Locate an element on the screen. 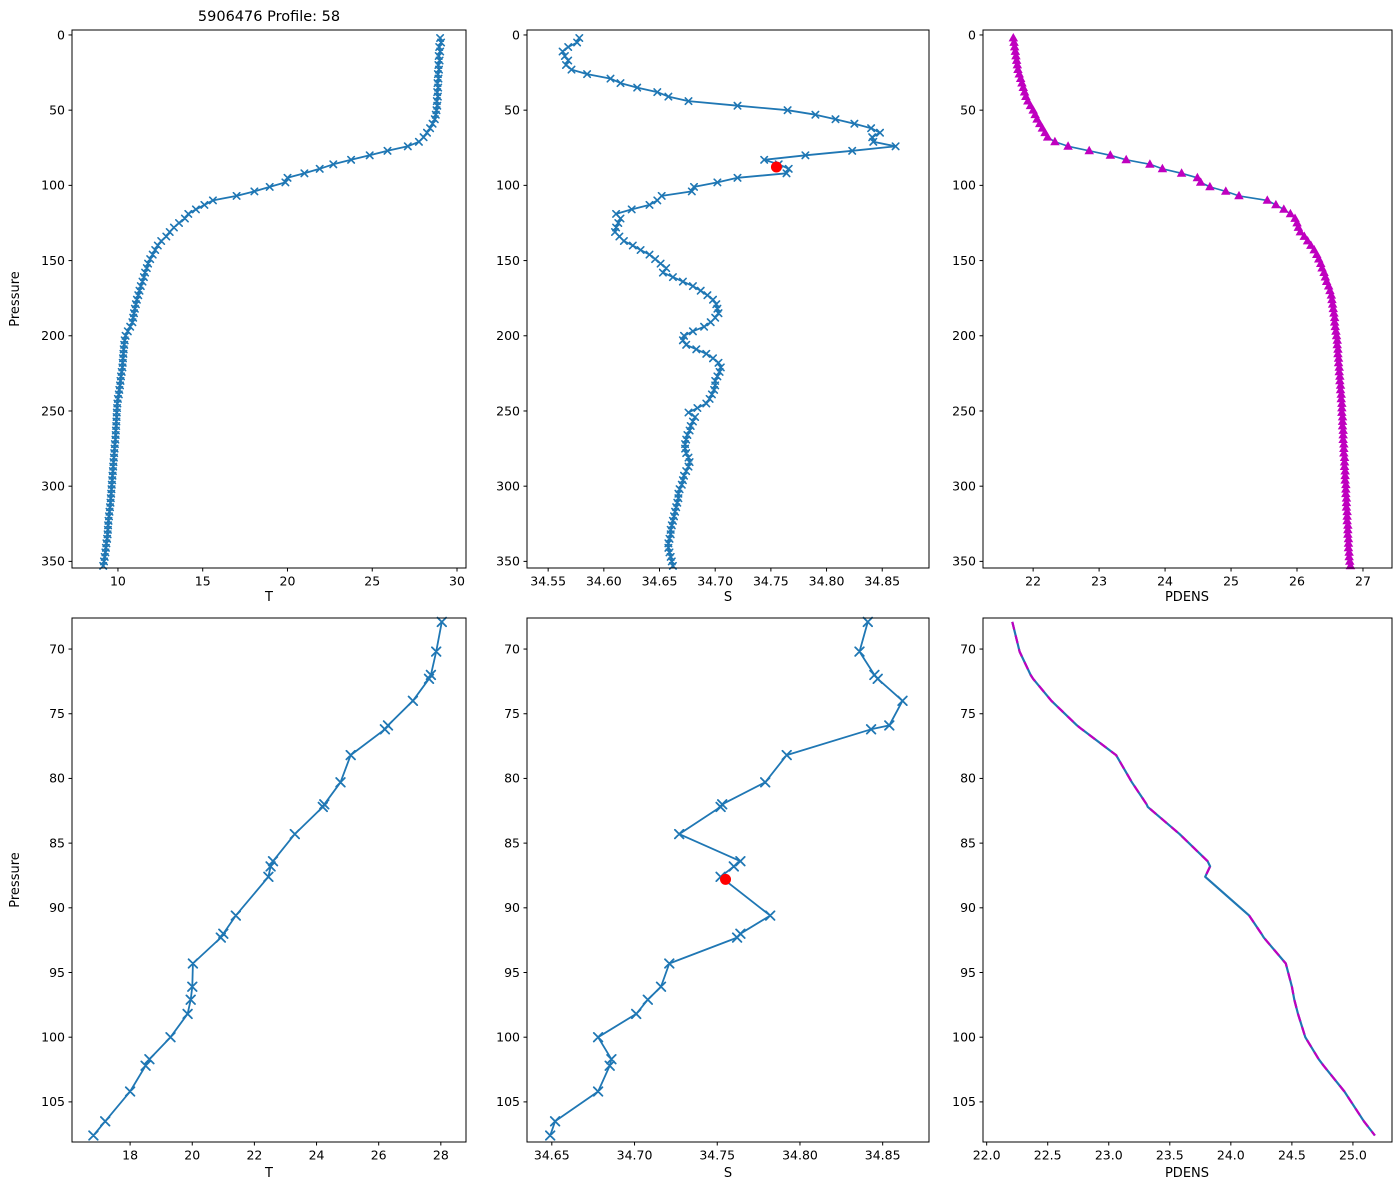 The width and height of the screenshot is (1400, 1204). x-tick-label: 25.0 is located at coordinates (1353, 1155).